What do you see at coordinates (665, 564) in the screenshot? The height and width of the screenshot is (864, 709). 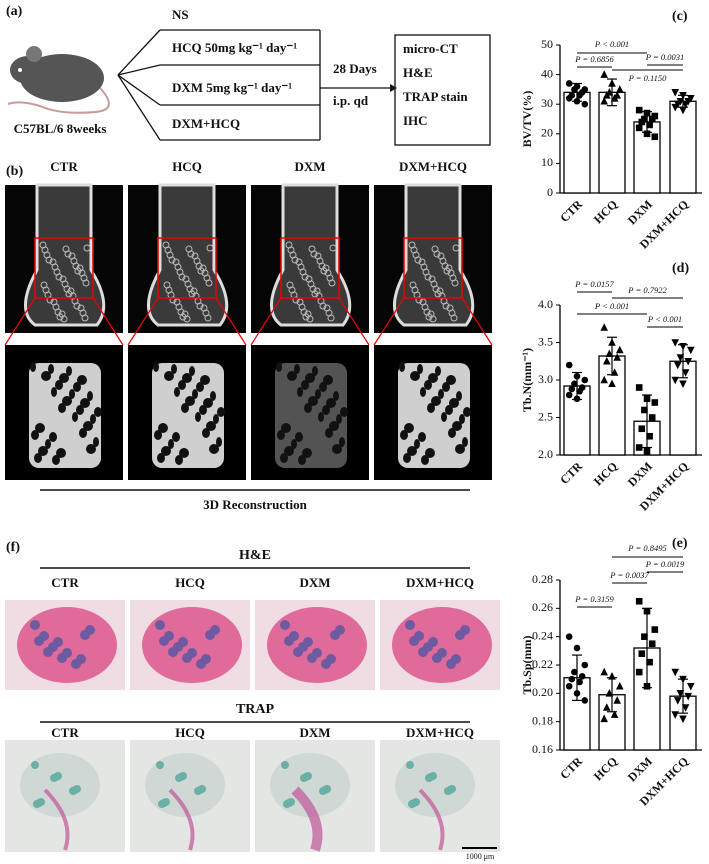 I see `p-value: P = 0.0019` at bounding box center [665, 564].